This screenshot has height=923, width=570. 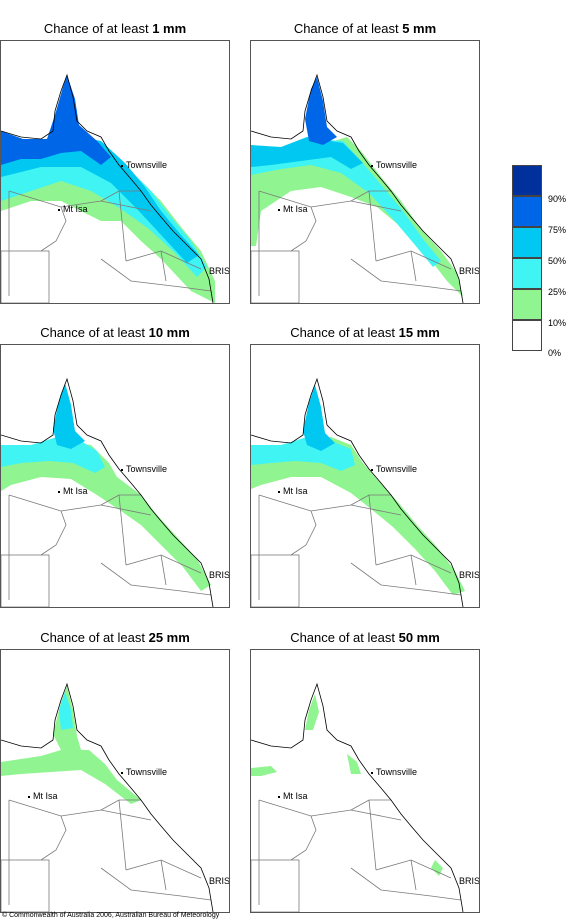 I want to click on panel-title: Chance of at least 1 mm, so click(x=115, y=28).